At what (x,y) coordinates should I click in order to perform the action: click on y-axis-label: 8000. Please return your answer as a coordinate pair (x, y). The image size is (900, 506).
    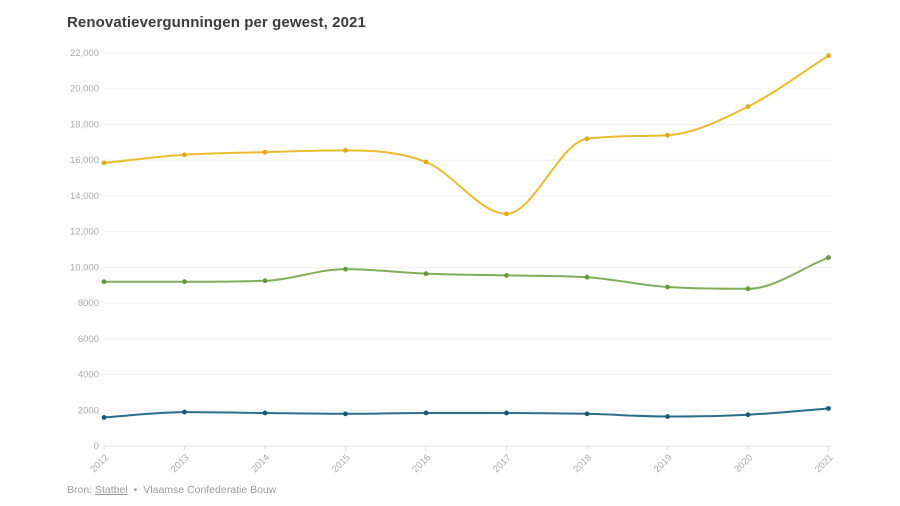
    Looking at the image, I should click on (88, 303).